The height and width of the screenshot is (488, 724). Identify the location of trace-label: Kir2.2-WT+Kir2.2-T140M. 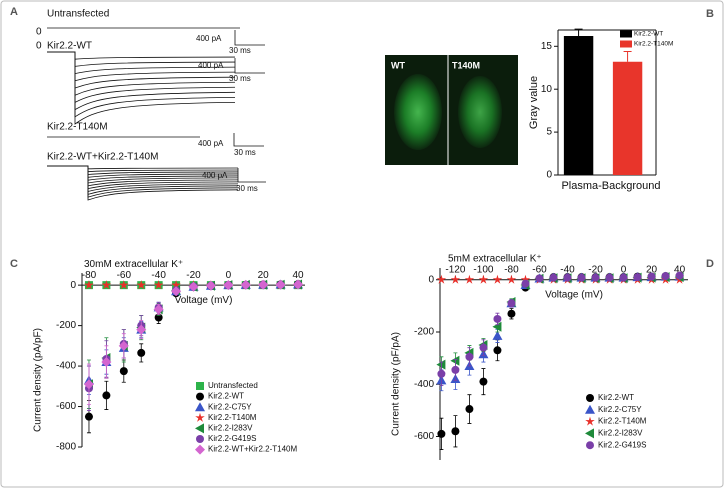
(102, 157).